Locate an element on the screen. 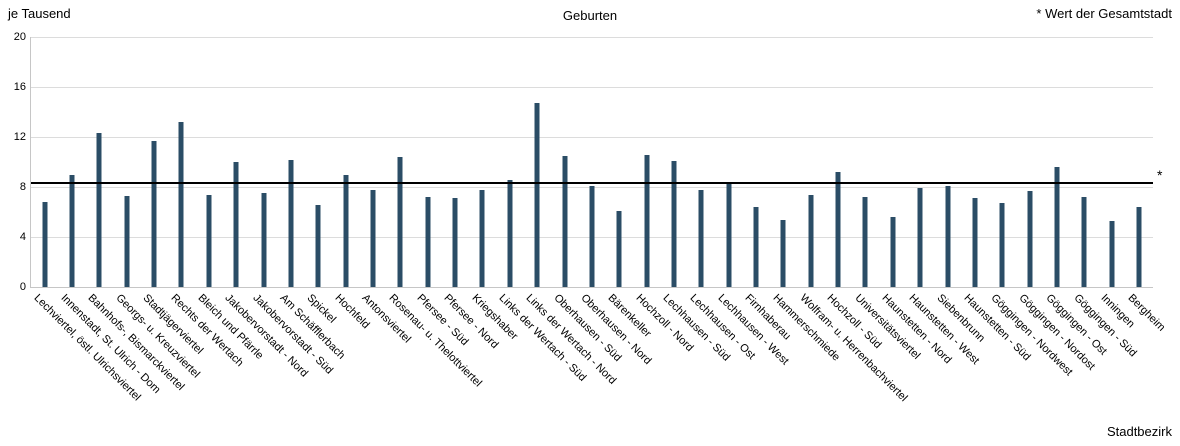 The height and width of the screenshot is (446, 1180). y-tick-label: 20 is located at coordinates (19, 37).